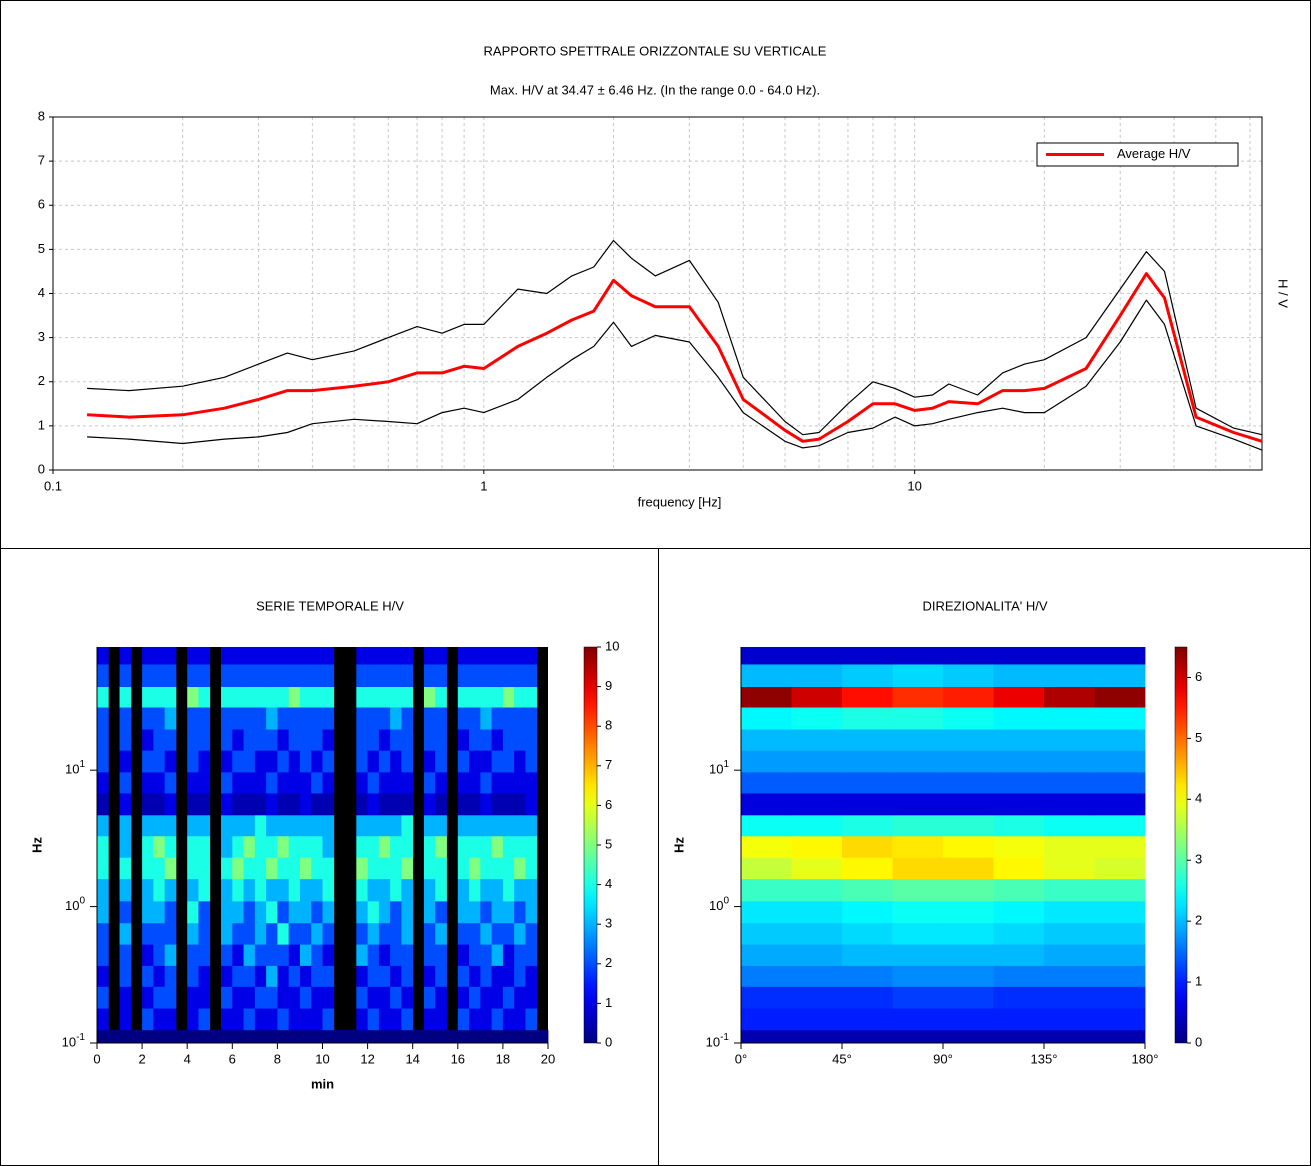  I want to click on y-tick-label: 101, so click(75, 768).